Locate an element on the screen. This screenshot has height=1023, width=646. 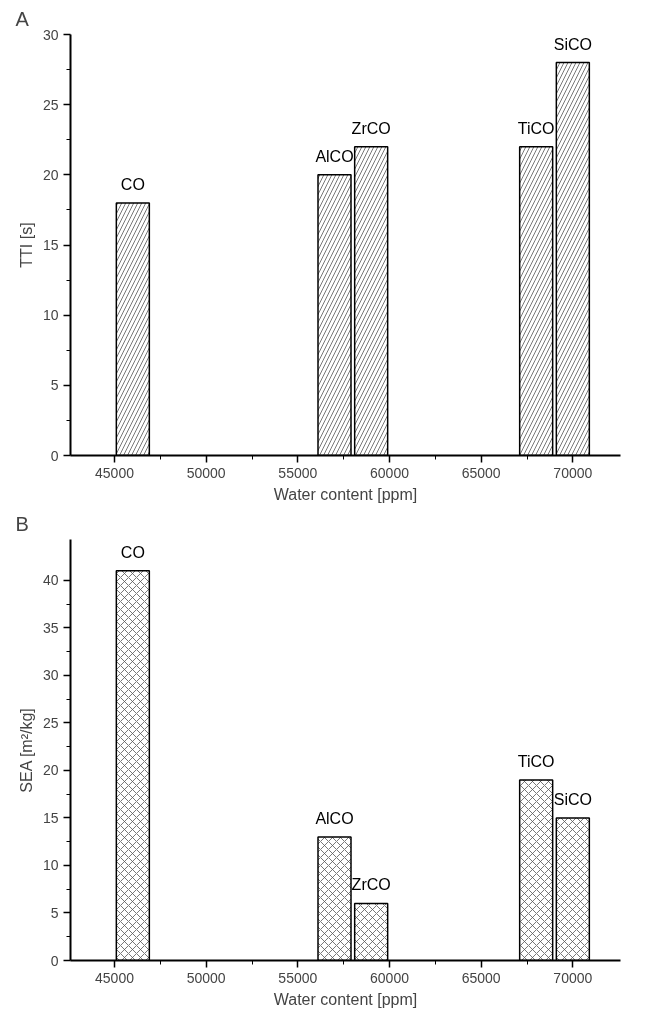
y-tick-label: 40 is located at coordinates (50, 580).